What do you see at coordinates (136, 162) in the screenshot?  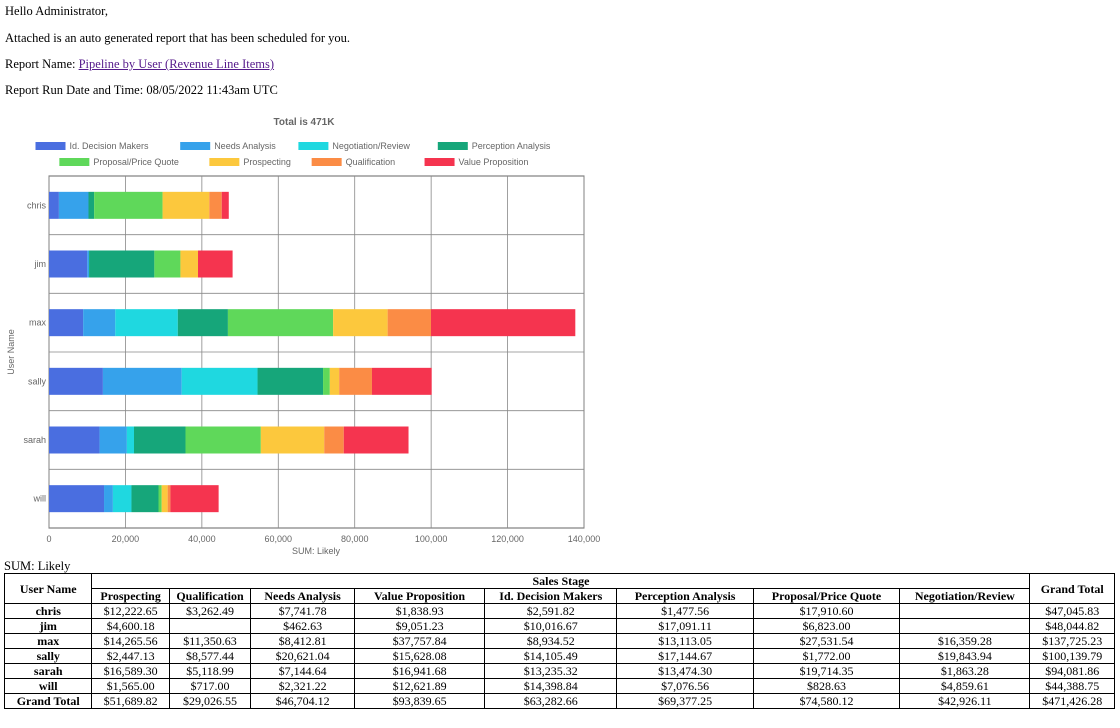 I see `legend-label-proposal-price-quote: Proposal/Price Quote` at bounding box center [136, 162].